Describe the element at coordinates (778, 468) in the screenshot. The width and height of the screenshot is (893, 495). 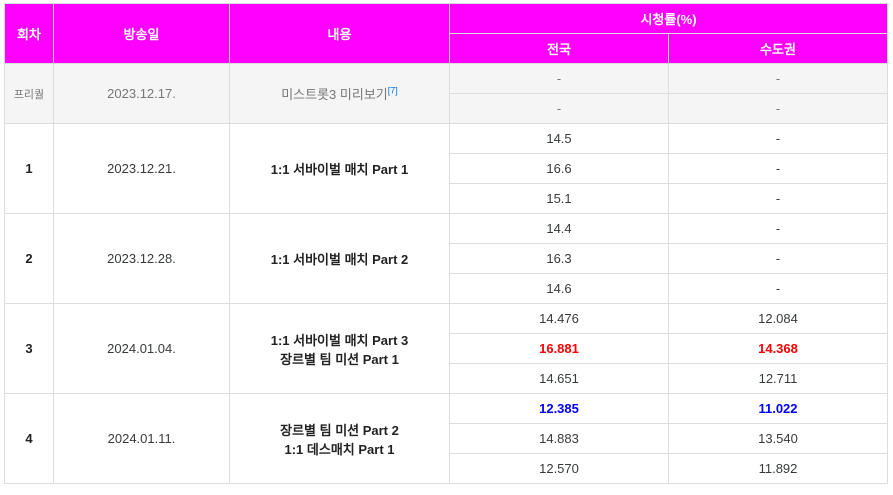
I see `metro-cell: 11.892` at that location.